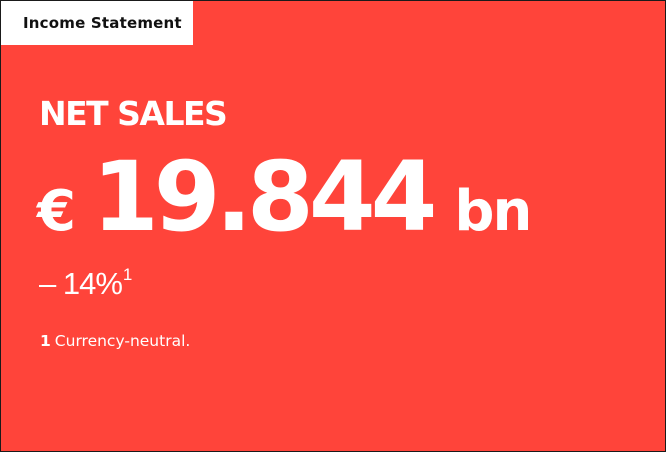 The width and height of the screenshot is (666, 452). I want to click on tab-label: Income Statement, so click(102, 23).